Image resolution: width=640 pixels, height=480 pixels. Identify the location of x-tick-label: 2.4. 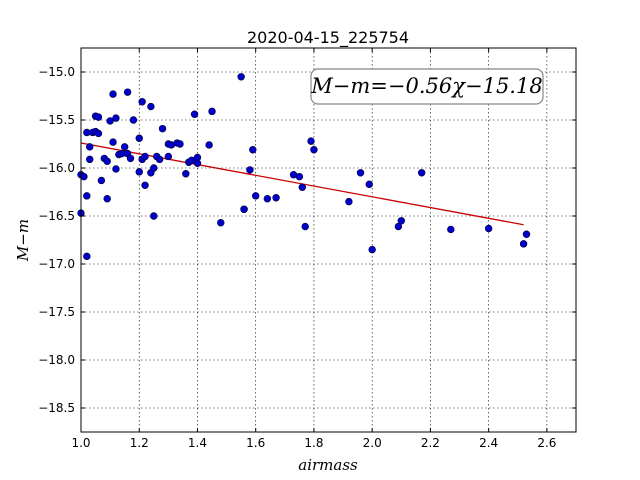
(488, 443).